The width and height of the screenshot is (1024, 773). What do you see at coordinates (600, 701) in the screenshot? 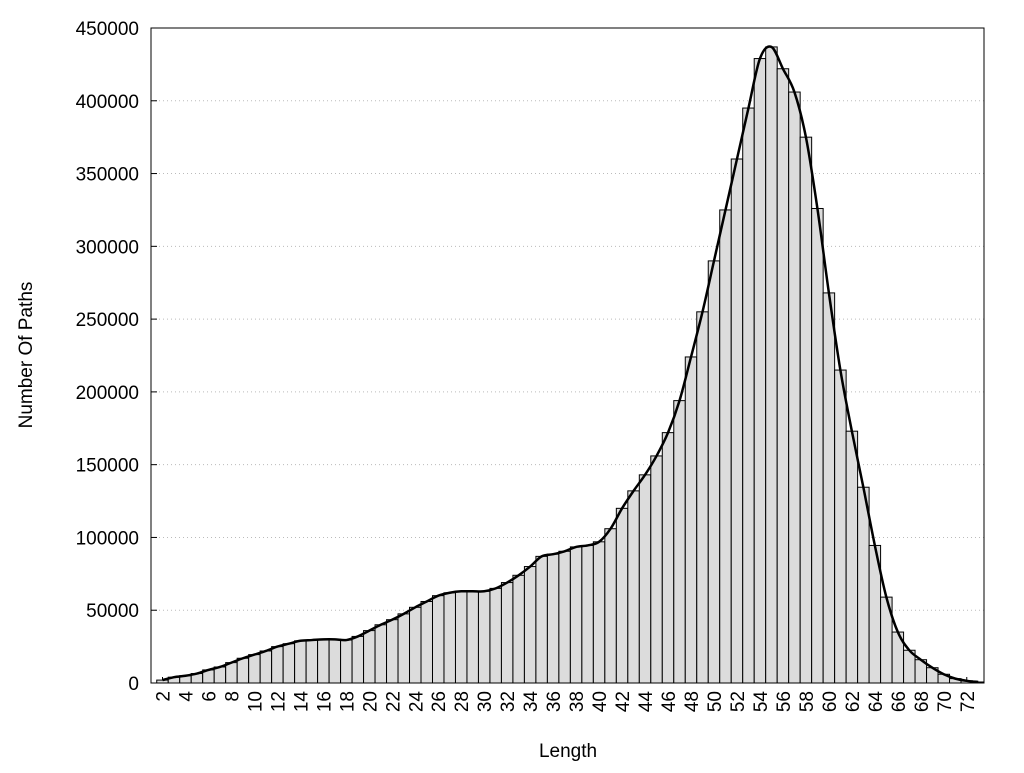
I see `x-tick-label: 40` at bounding box center [600, 701].